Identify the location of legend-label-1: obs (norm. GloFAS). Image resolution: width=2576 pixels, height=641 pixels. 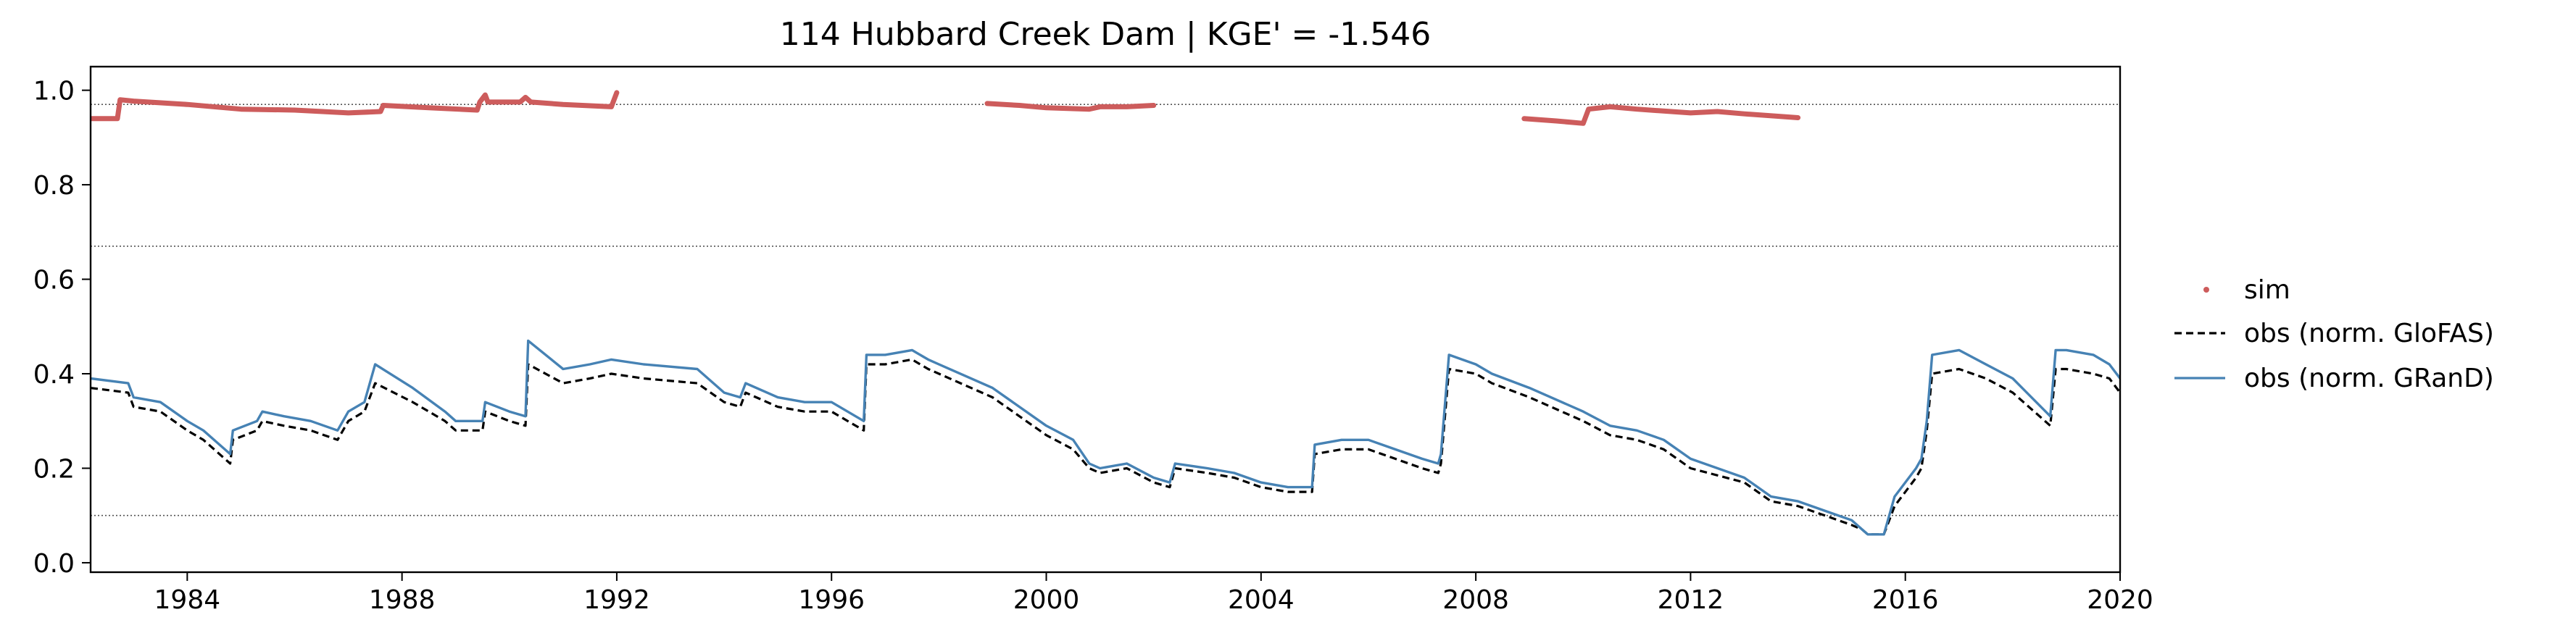
(2369, 334).